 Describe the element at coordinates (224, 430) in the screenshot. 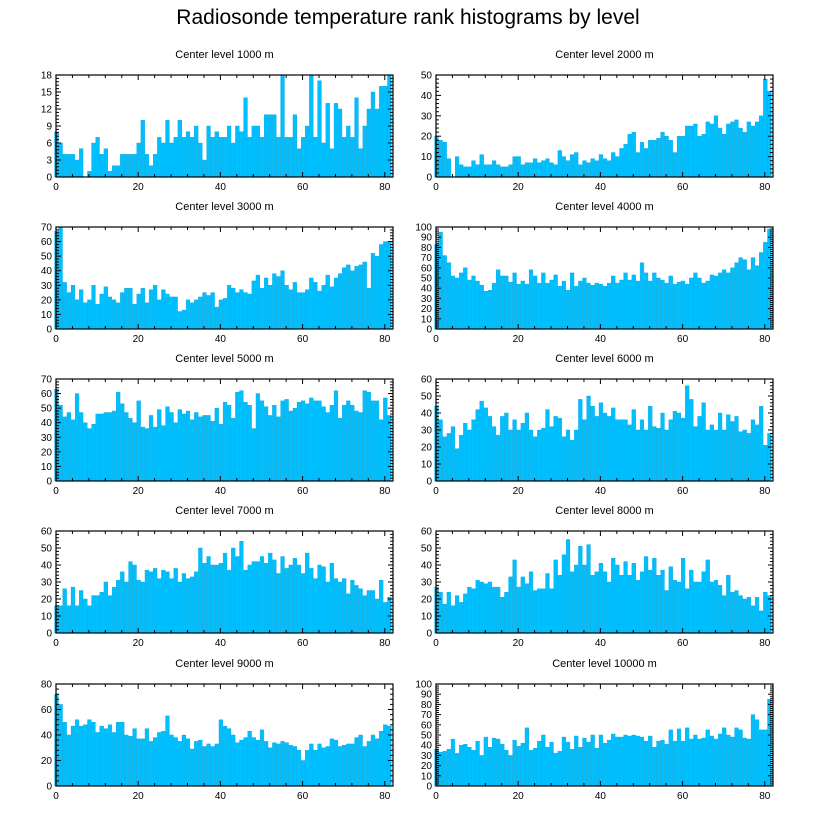

I see `plot-frame` at that location.